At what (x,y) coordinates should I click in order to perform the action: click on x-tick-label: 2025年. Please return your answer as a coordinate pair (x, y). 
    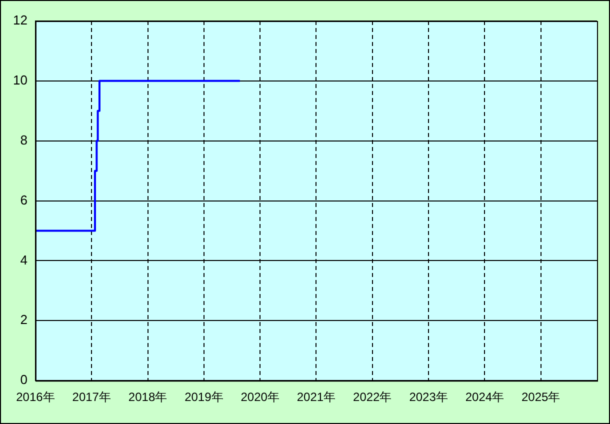
    Looking at the image, I should click on (540, 397).